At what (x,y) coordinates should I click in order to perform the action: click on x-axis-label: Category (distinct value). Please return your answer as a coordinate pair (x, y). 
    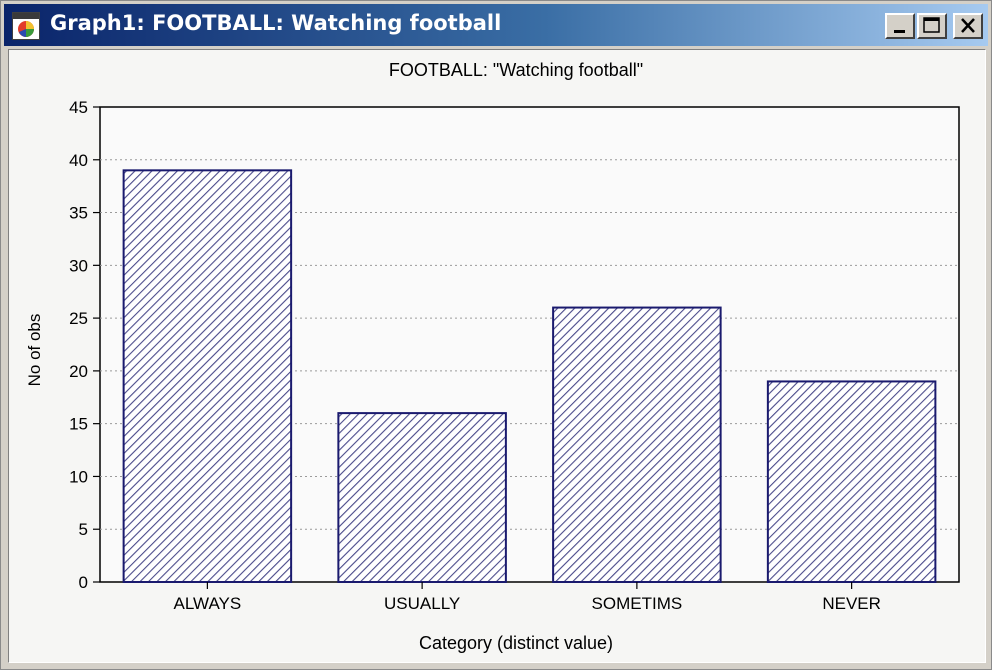
    Looking at the image, I should click on (516, 643).